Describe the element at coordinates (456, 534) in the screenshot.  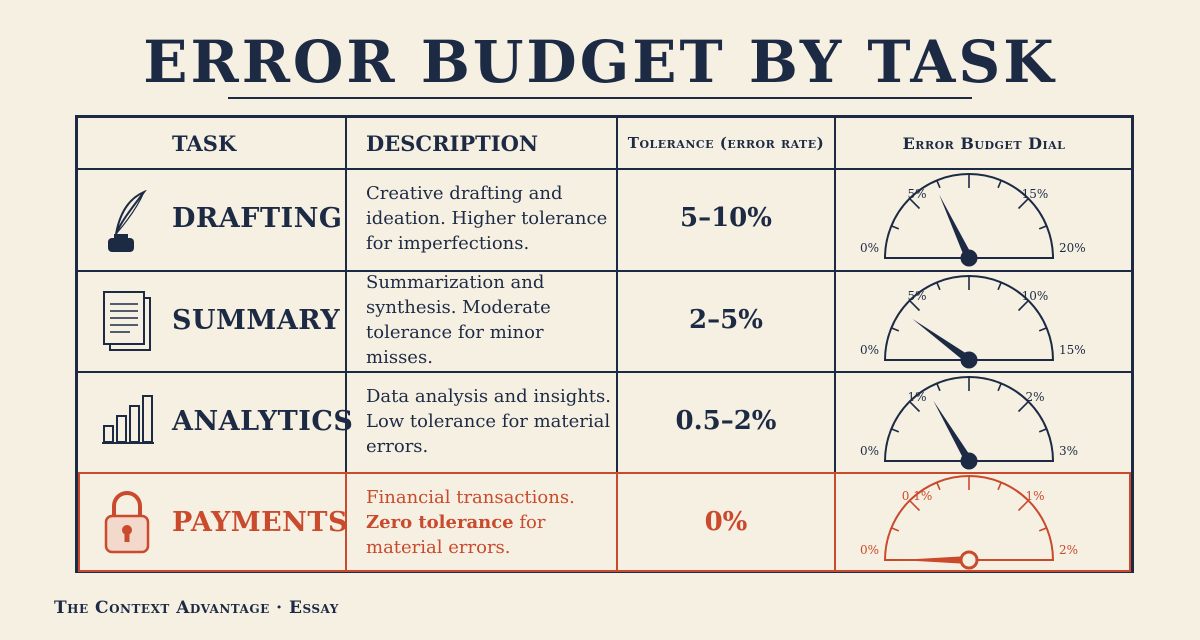
I see `description-payments-post: for material errors.` at that location.